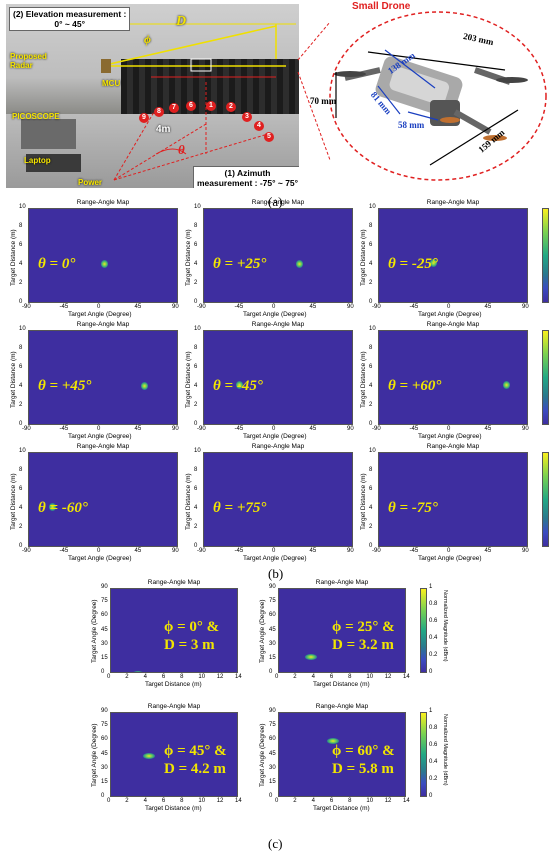 This screenshot has width=550, height=855. Describe the element at coordinates (100, 558) in the screenshot. I see `x-axis-label: Target Angle (Degree)` at that location.